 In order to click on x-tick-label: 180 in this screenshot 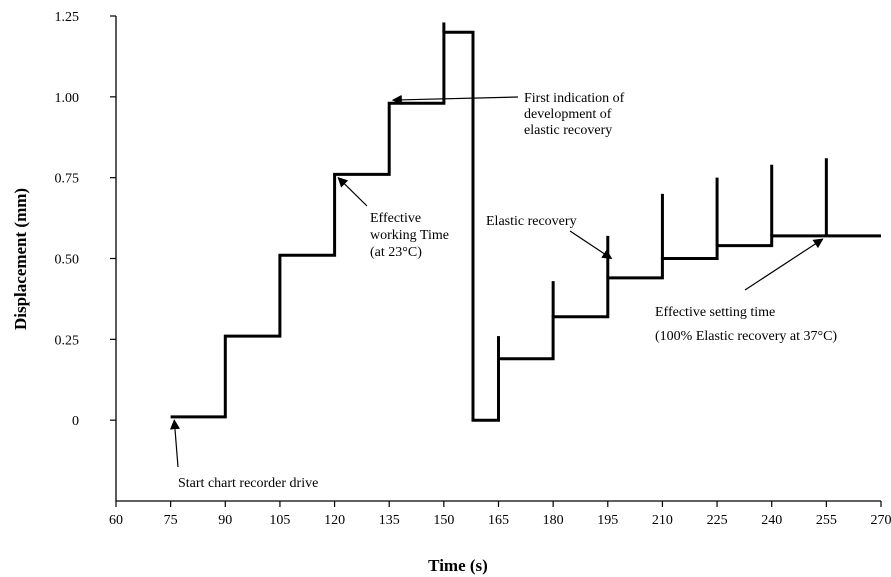, I will do `click(553, 520)`.